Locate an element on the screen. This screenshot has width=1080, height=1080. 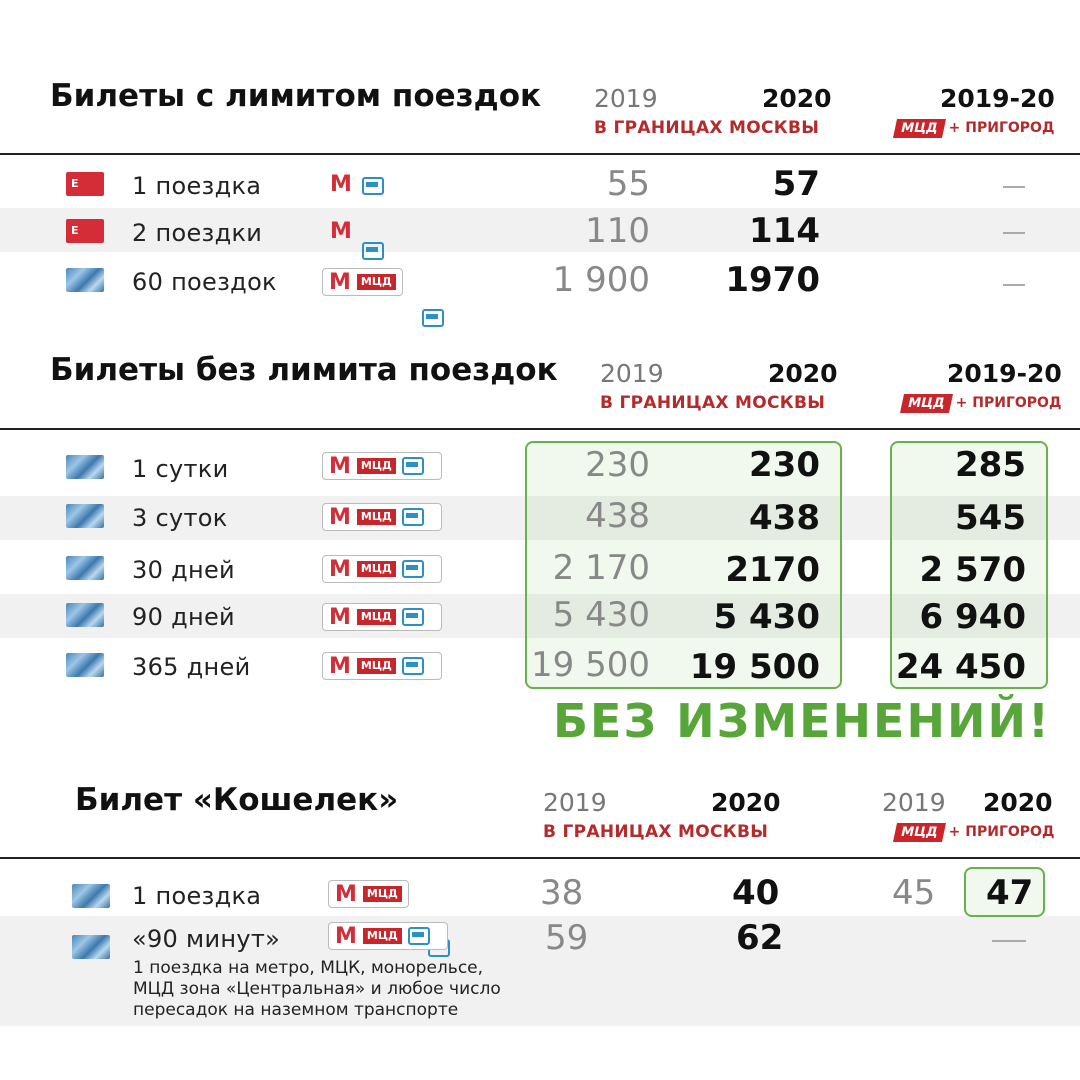
ticket-note-line1: 1 поездка на метро, МЦК, монорельсе, is located at coordinates (308, 968).